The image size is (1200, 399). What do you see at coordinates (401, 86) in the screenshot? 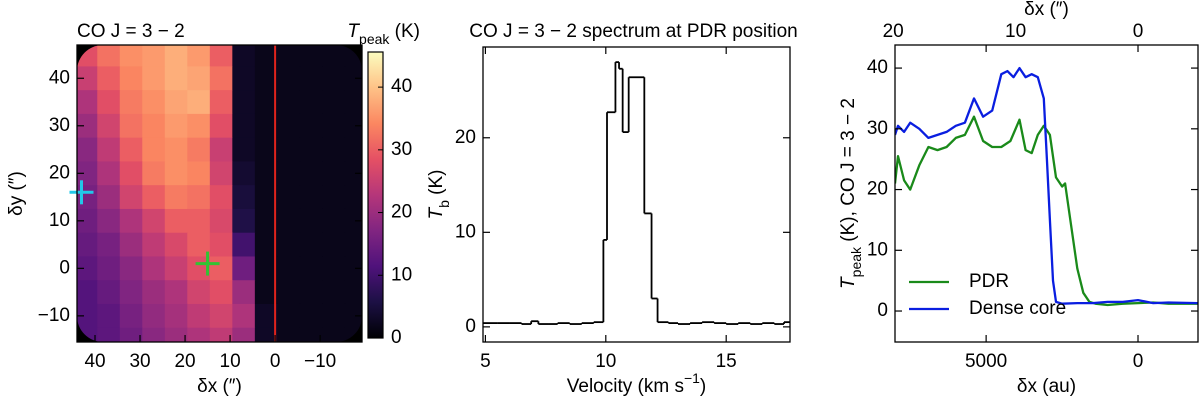
I see `colorbar-tick-label: 40` at bounding box center [401, 86].